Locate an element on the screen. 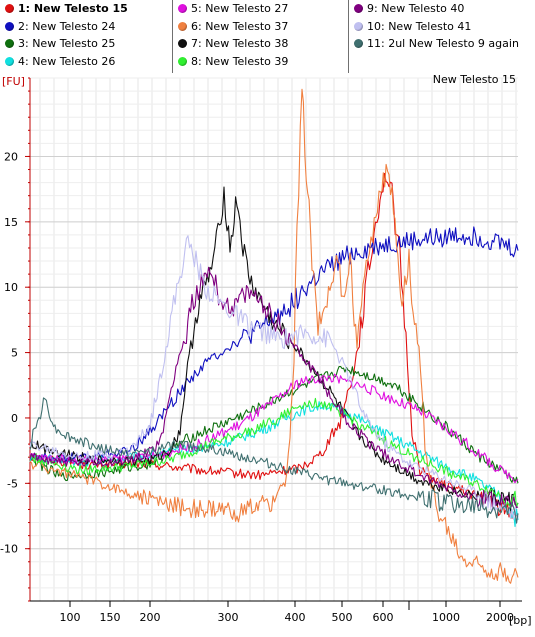  legend-entry-10: 10: New Telesto 41 is located at coordinates (442, 27).